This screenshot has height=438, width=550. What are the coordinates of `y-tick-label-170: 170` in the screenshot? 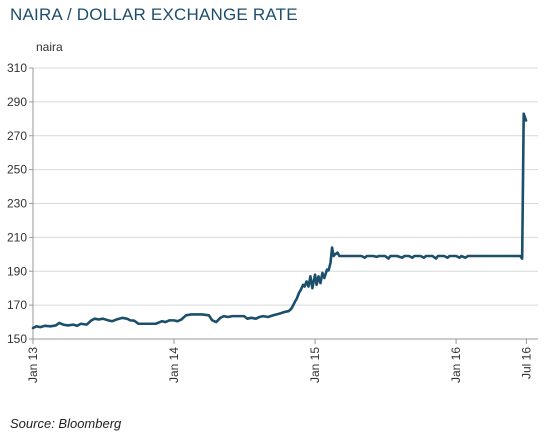 It's located at (17, 305).